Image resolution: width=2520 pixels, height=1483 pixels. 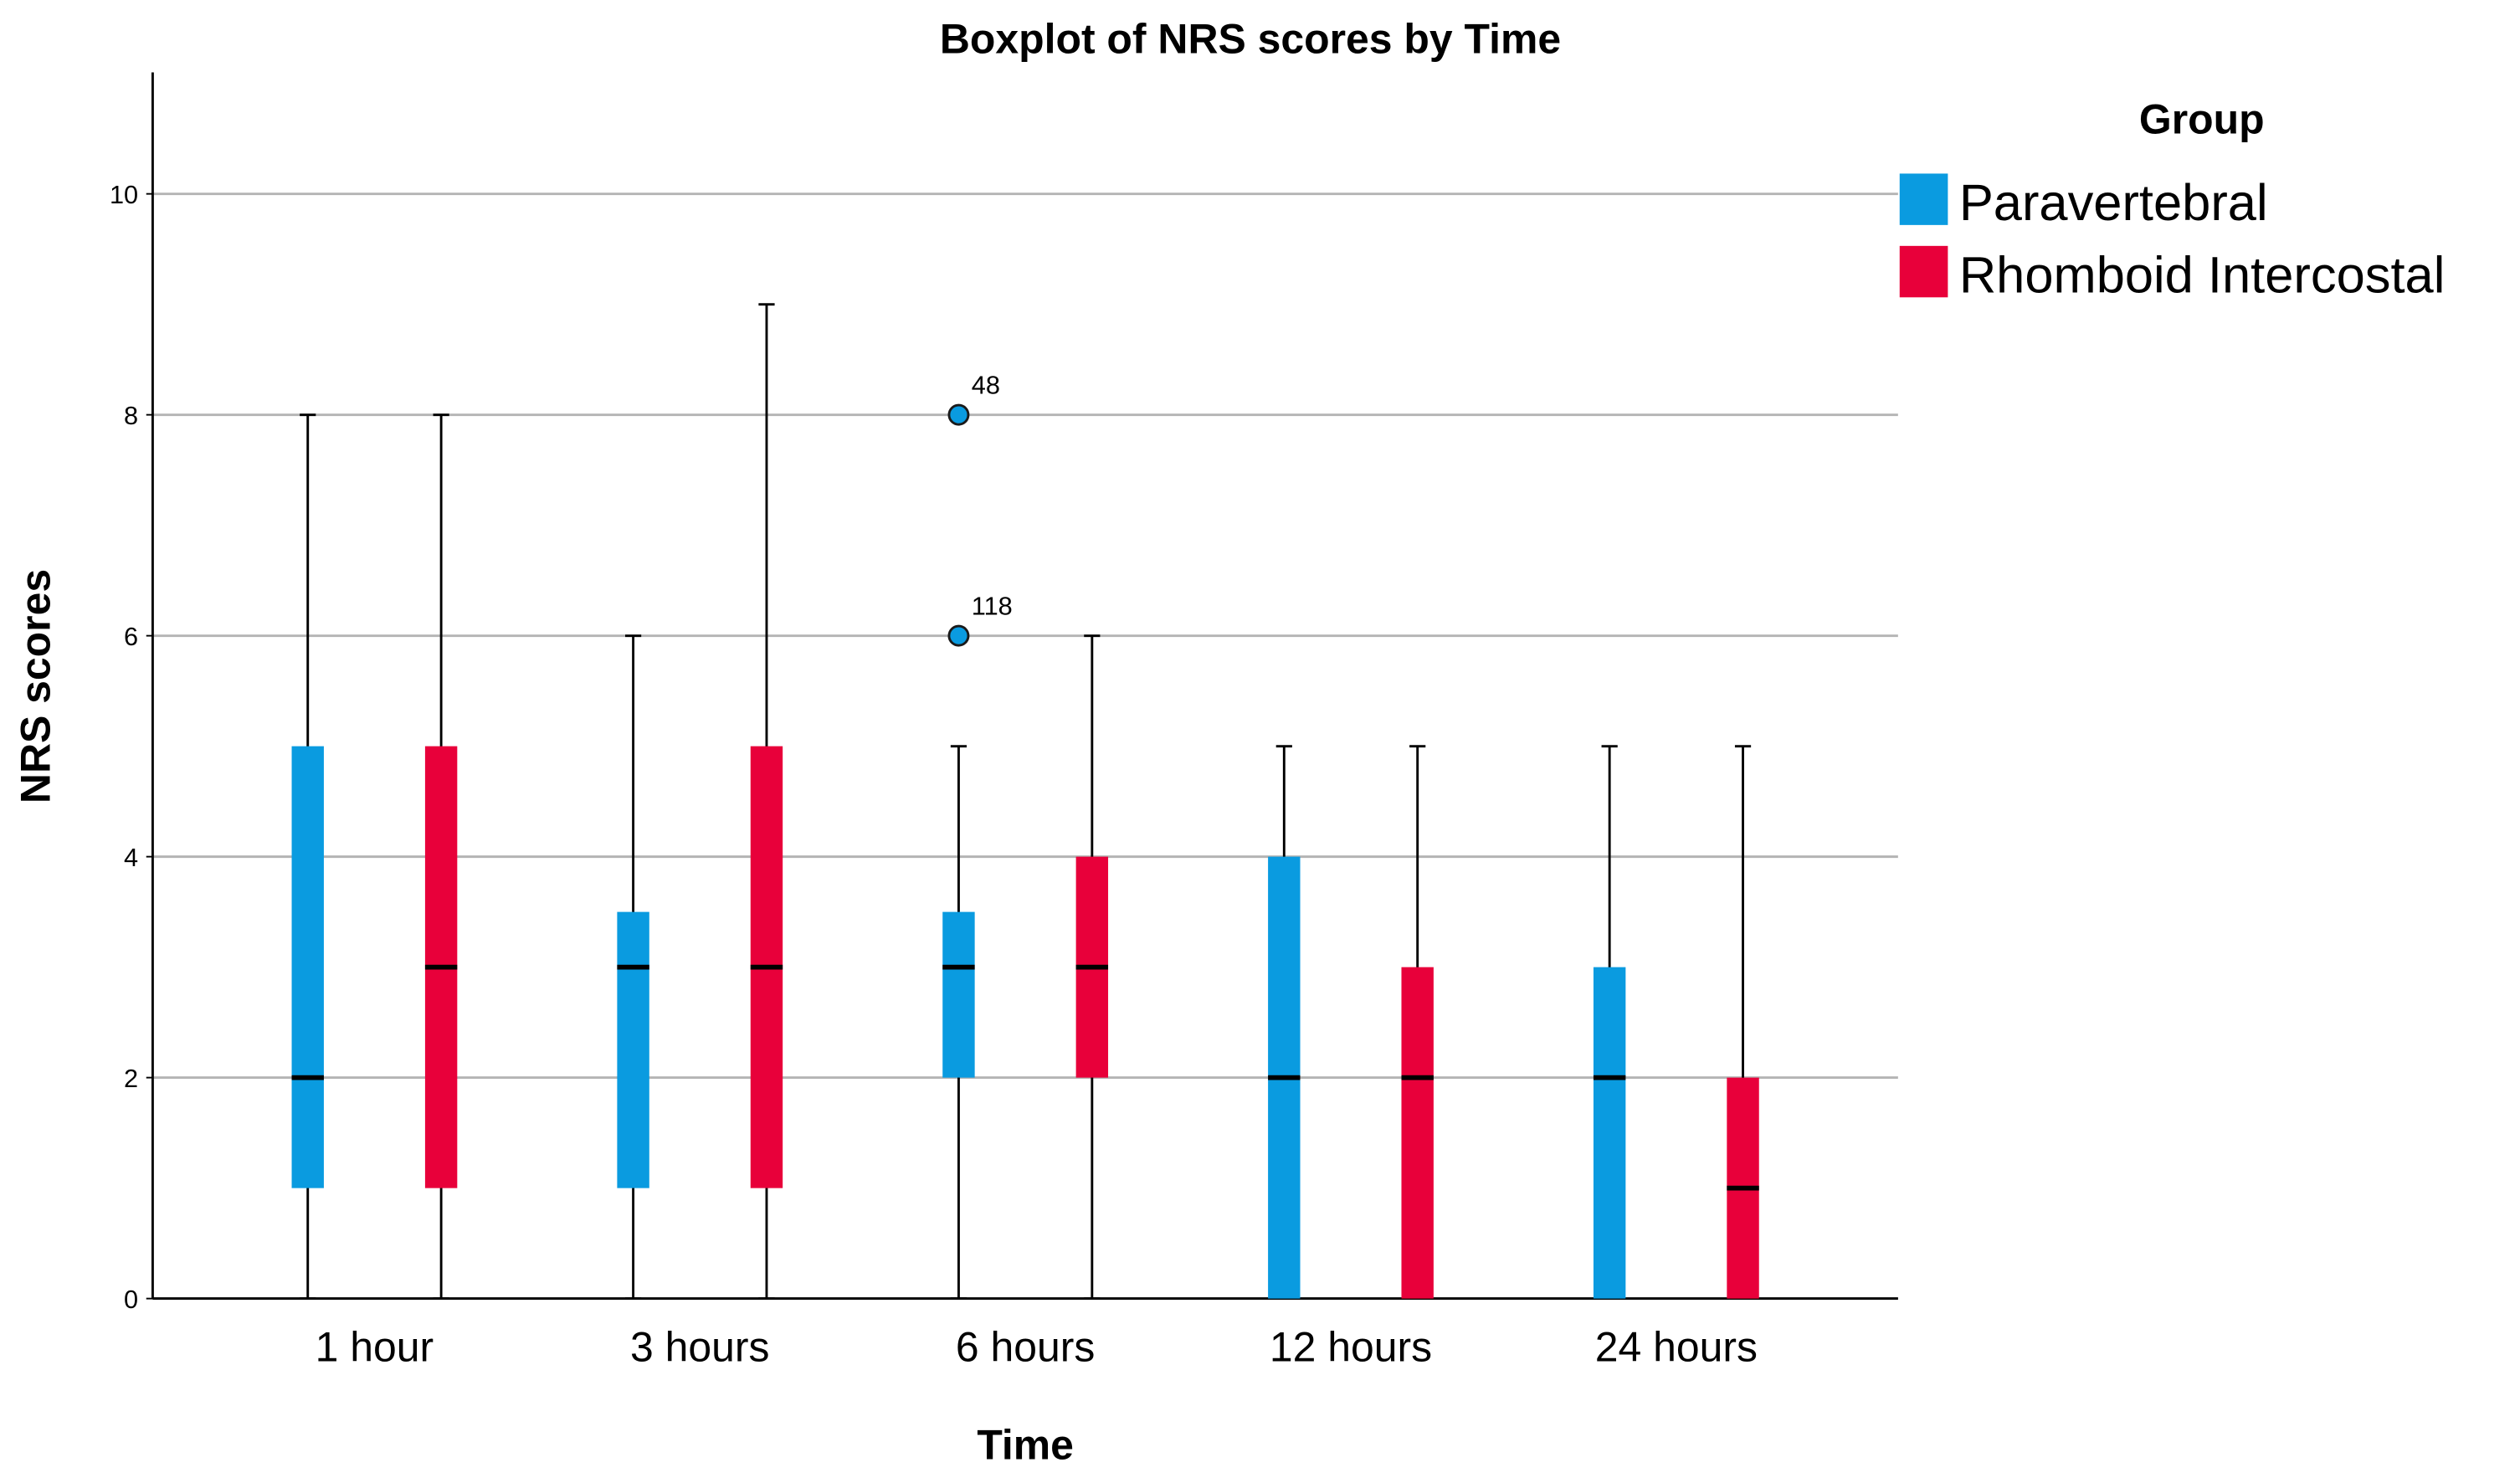 What do you see at coordinates (131, 1078) in the screenshot?
I see `y-tick-label: 2` at bounding box center [131, 1078].